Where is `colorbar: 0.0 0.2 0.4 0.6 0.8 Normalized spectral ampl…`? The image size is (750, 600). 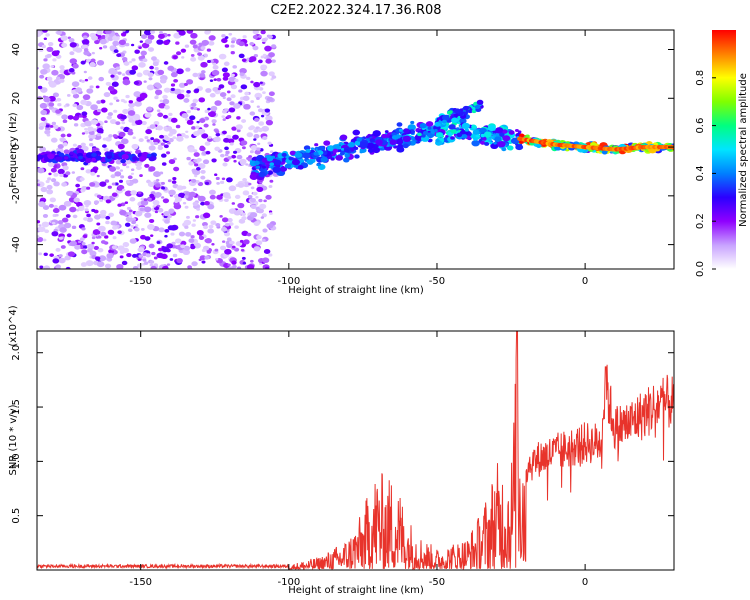 colorbar: 0.0 0.2 0.4 0.6 0.8 Normalized spectral ampl… is located at coordinates (722, 153).